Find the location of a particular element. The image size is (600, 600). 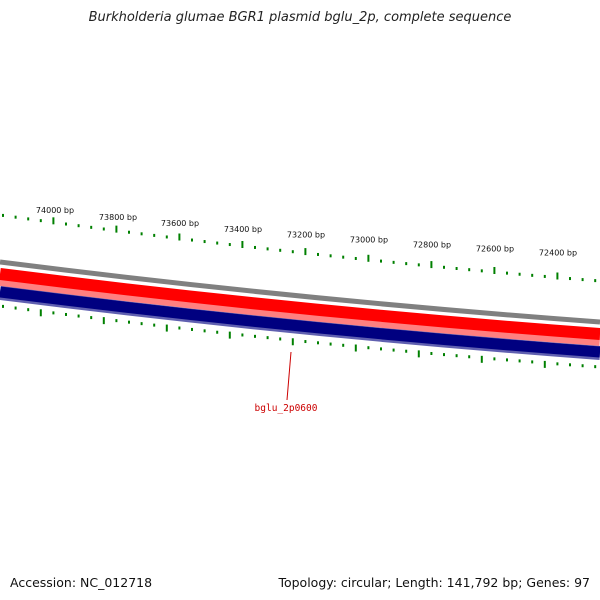

tick-label: 73600 bp is located at coordinates (180, 223).